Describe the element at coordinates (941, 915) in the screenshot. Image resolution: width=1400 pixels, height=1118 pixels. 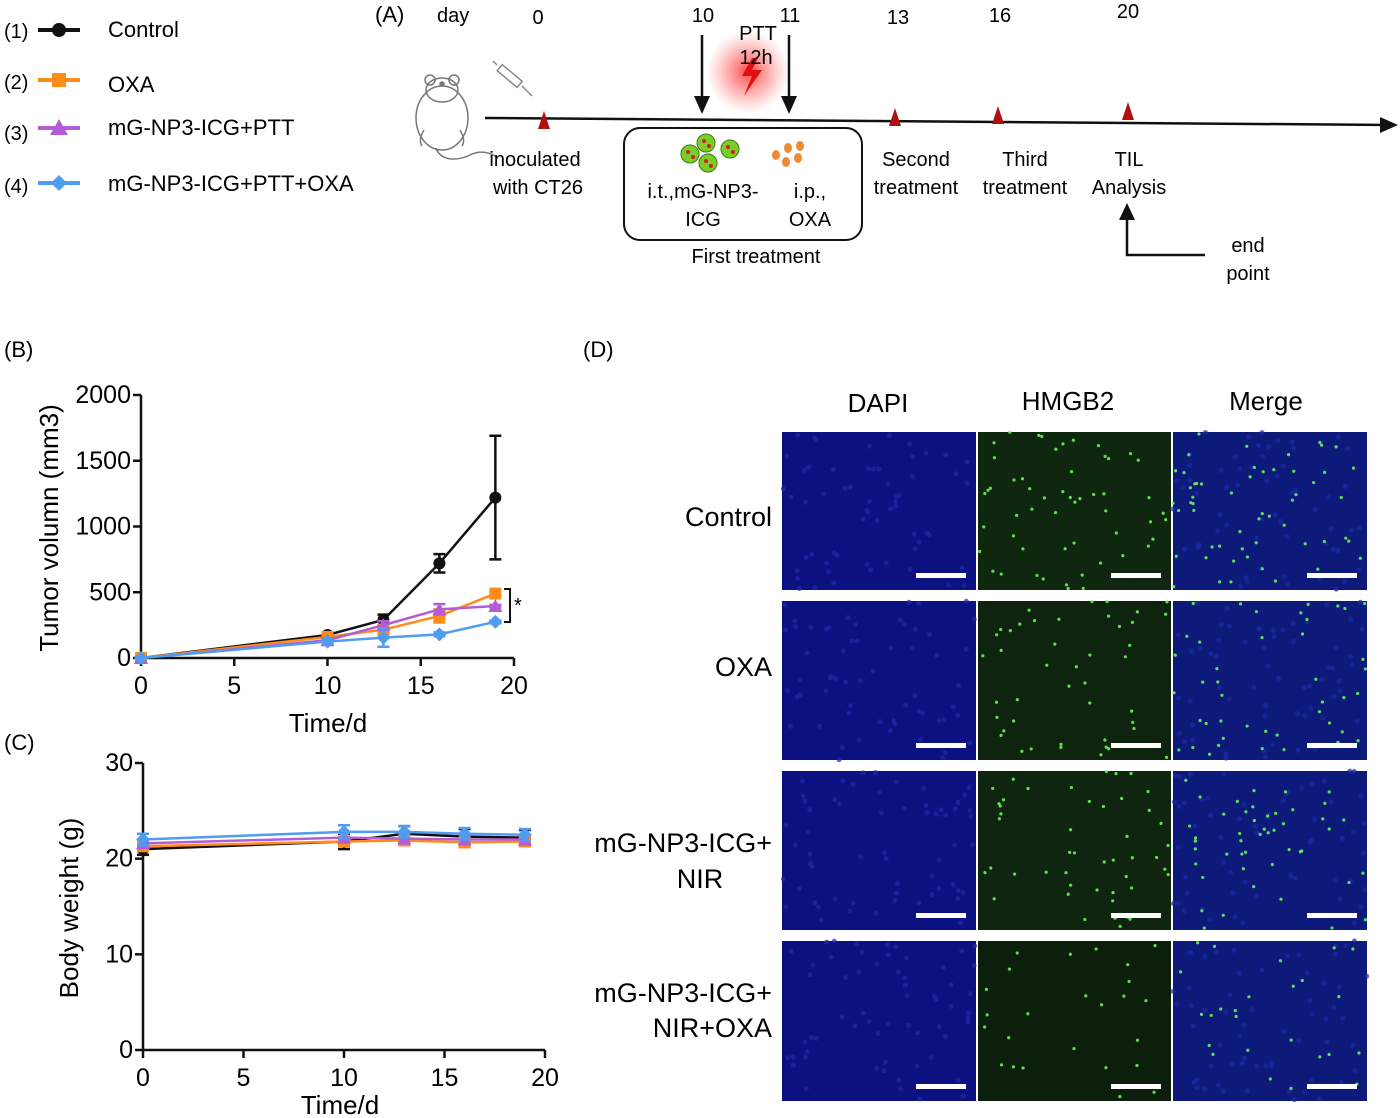
I see `scale-bar` at that location.